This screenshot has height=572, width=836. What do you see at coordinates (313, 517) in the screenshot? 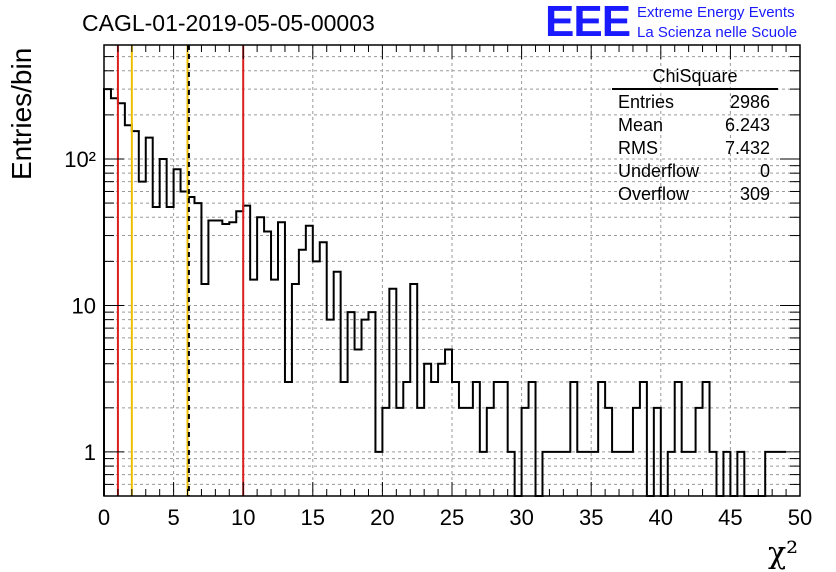
I see `x-tick-label: 15` at bounding box center [313, 517].